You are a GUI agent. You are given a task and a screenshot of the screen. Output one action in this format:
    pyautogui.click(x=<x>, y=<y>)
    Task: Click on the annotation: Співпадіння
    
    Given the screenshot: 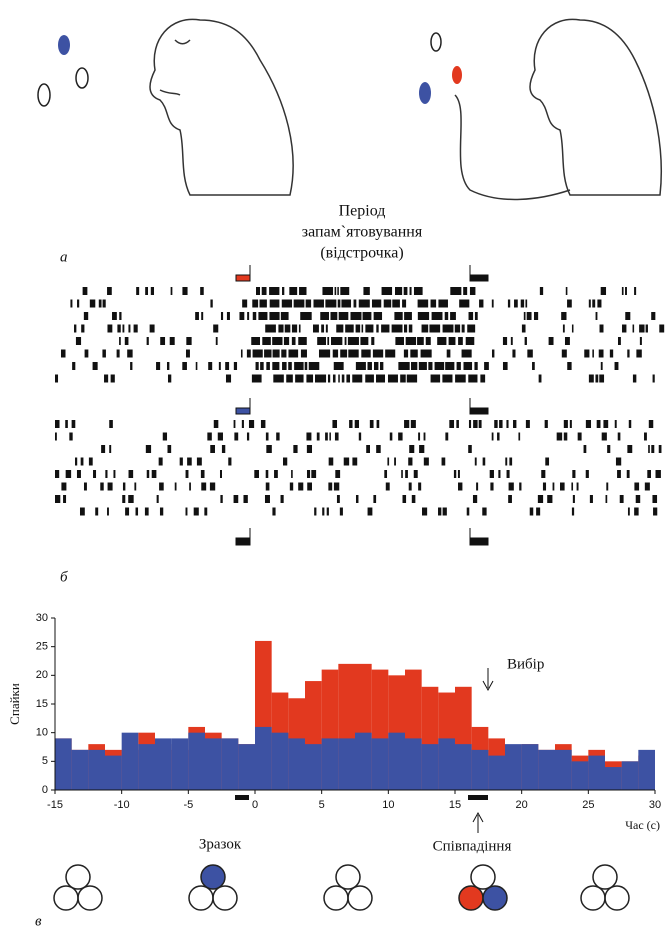 What is the action you would take?
    pyautogui.click(x=472, y=846)
    